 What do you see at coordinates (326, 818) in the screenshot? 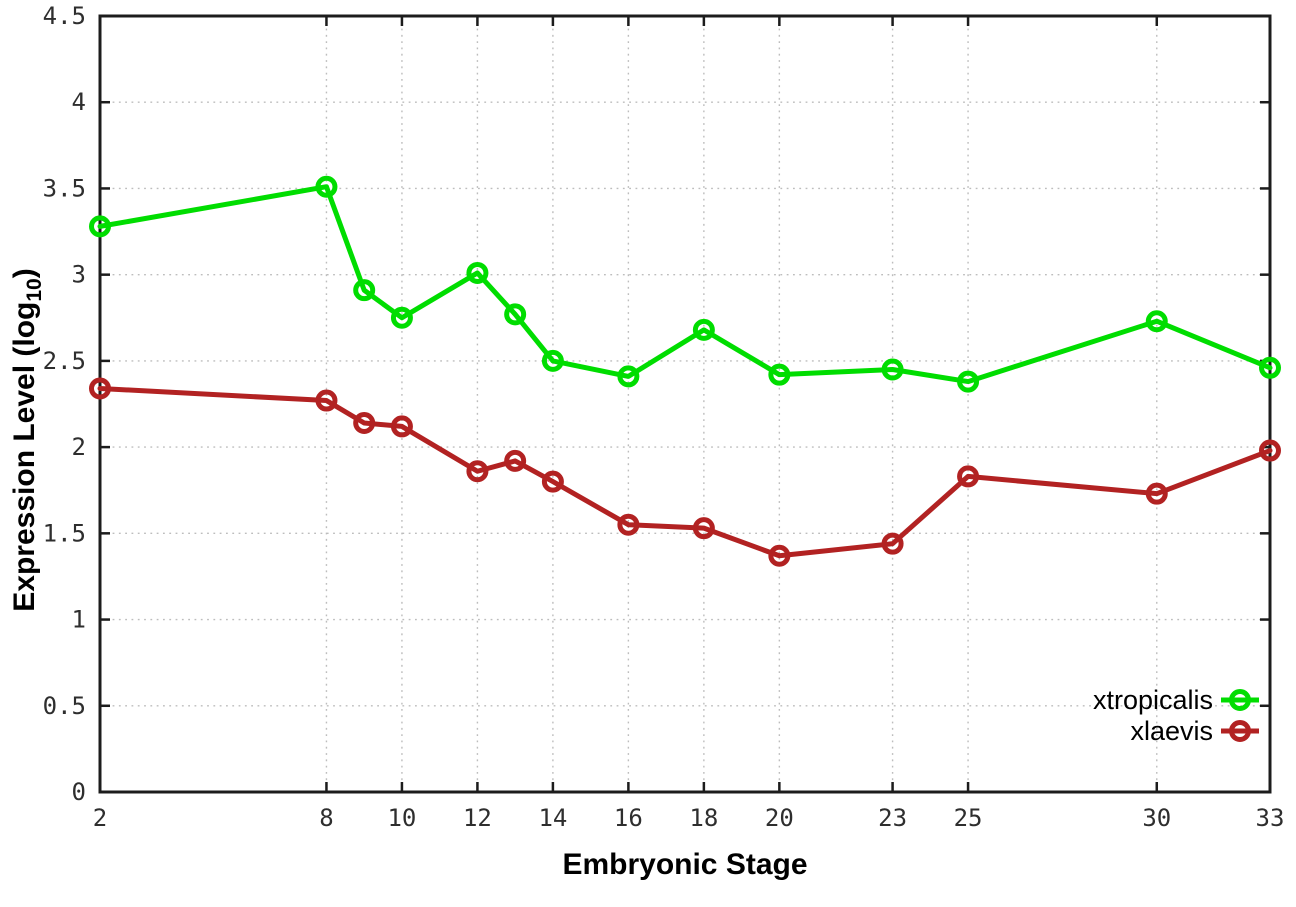
I see `x-tick-label: 8` at bounding box center [326, 818].